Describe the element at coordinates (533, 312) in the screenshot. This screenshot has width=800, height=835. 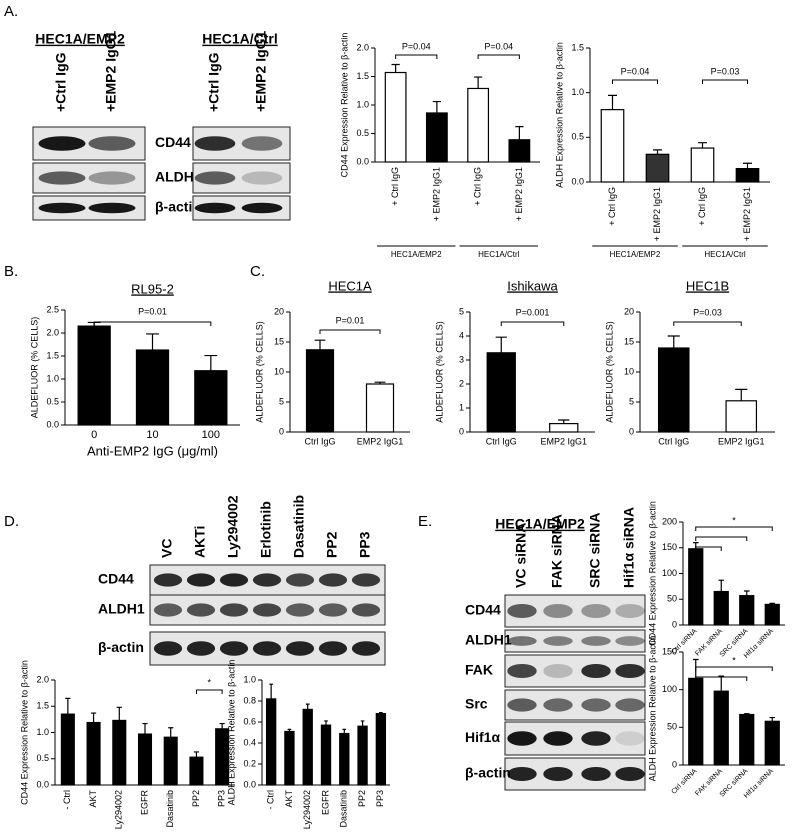
I see `annotation: P=0.001` at that location.